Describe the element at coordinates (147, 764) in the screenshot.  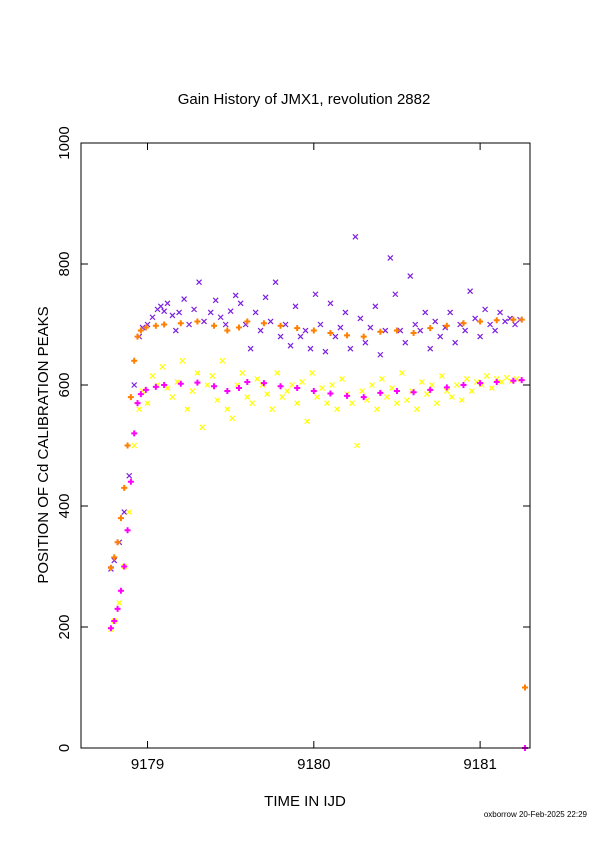
I see `x-tick-label: 9179` at that location.